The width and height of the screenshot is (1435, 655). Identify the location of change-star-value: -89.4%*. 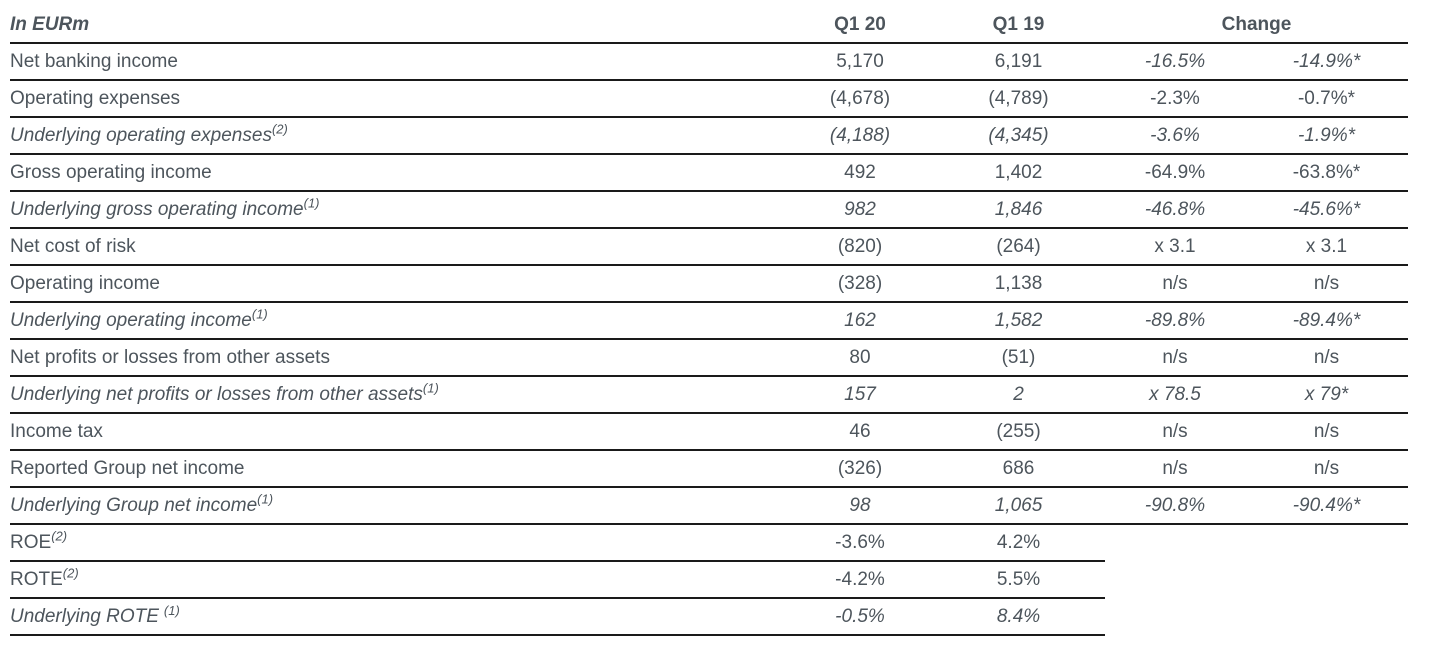
(1326, 321).